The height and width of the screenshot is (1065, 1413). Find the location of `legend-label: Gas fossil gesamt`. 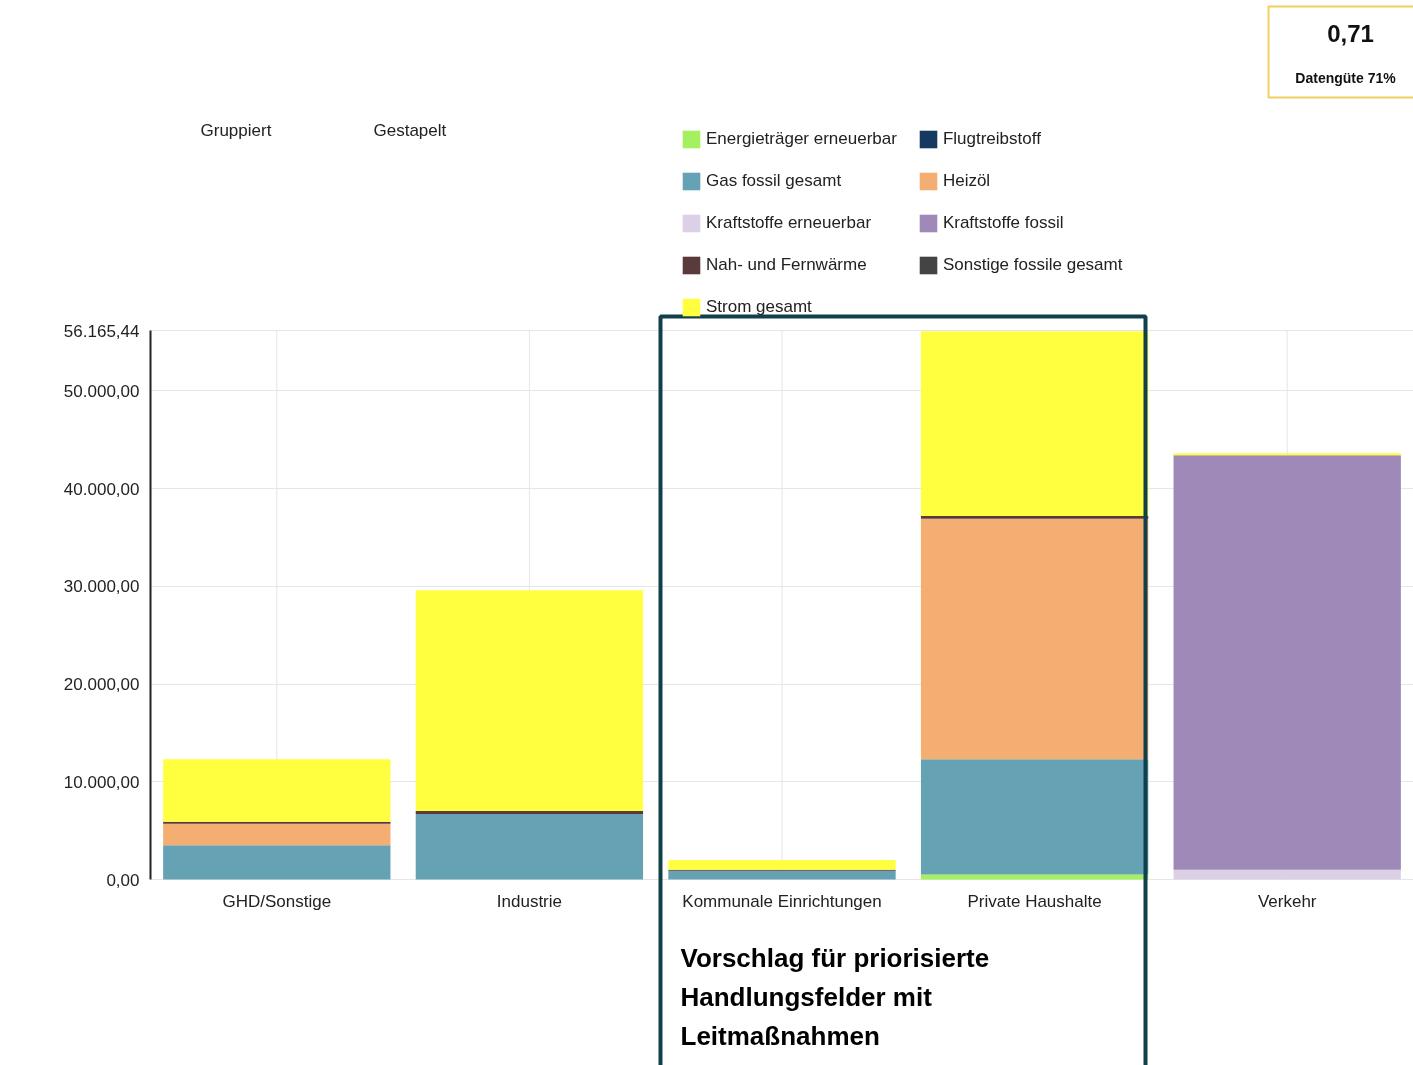

legend-label: Gas fossil gesamt is located at coordinates (774, 181).